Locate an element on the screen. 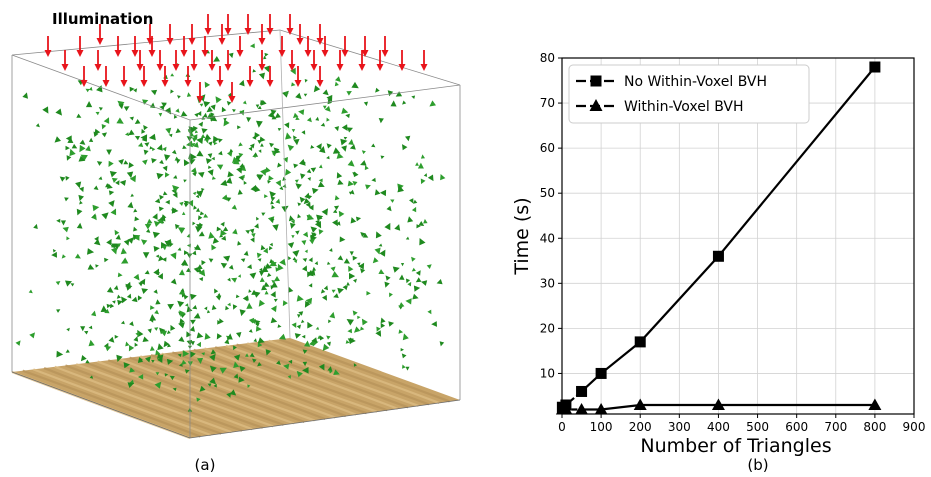  data-point-triangle is located at coordinates (566, 408).